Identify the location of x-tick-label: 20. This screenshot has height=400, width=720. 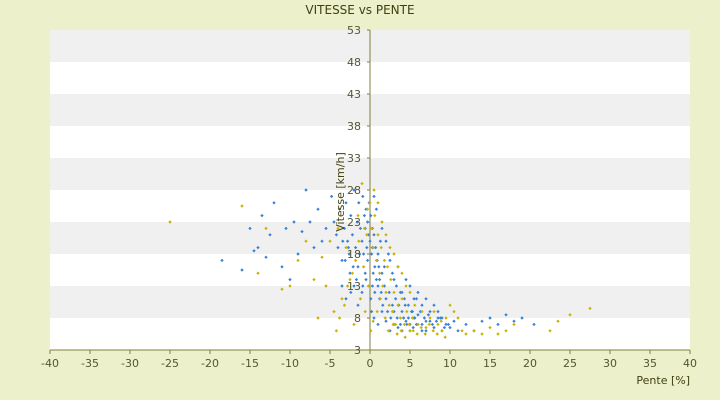
(530, 363).